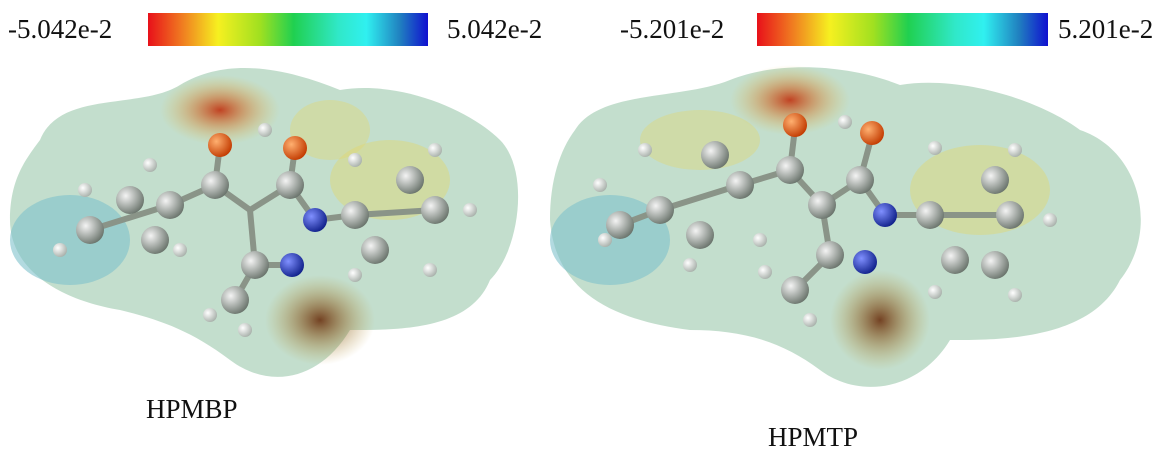  Describe the element at coordinates (60, 29) in the screenshot. I see `scale-min-label: -5.042e-2` at that location.